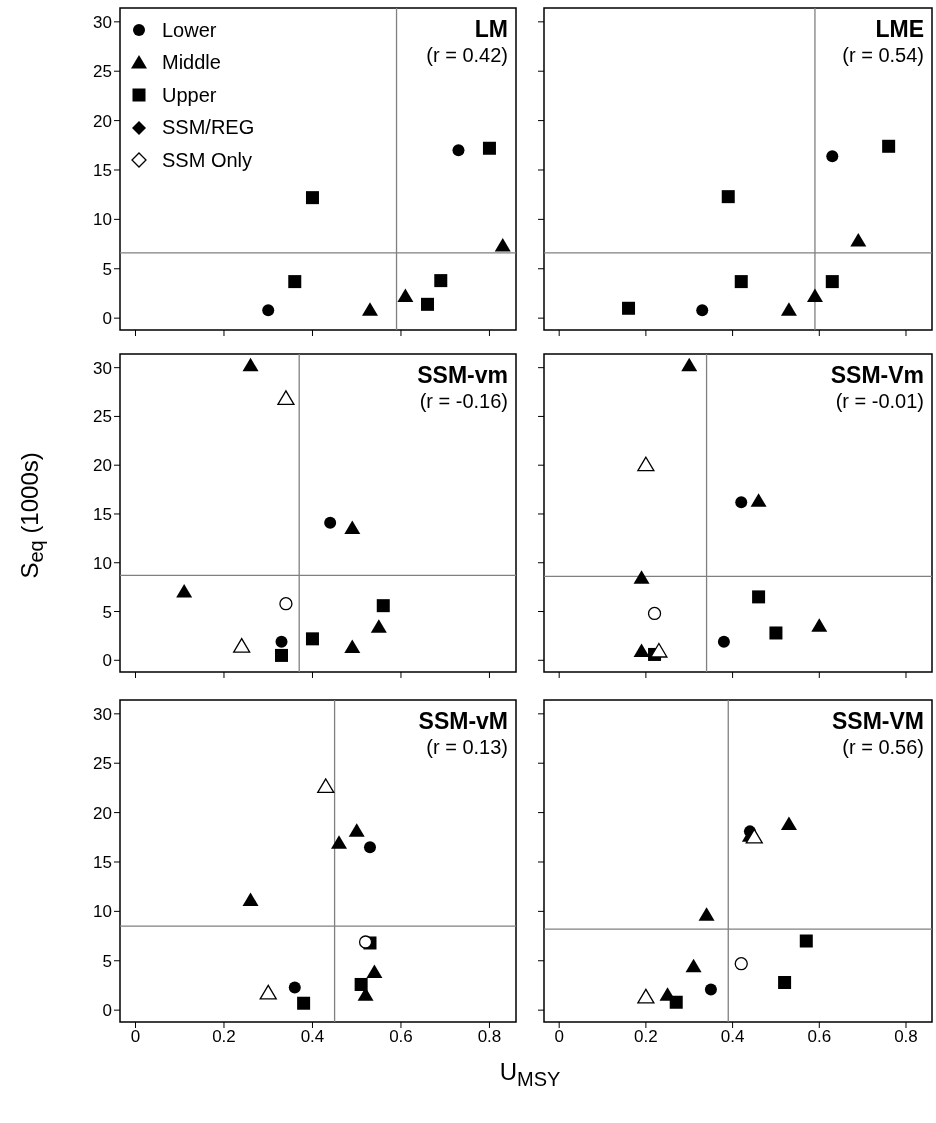  I want to click on chart-title: SSM-vm, so click(462, 375).